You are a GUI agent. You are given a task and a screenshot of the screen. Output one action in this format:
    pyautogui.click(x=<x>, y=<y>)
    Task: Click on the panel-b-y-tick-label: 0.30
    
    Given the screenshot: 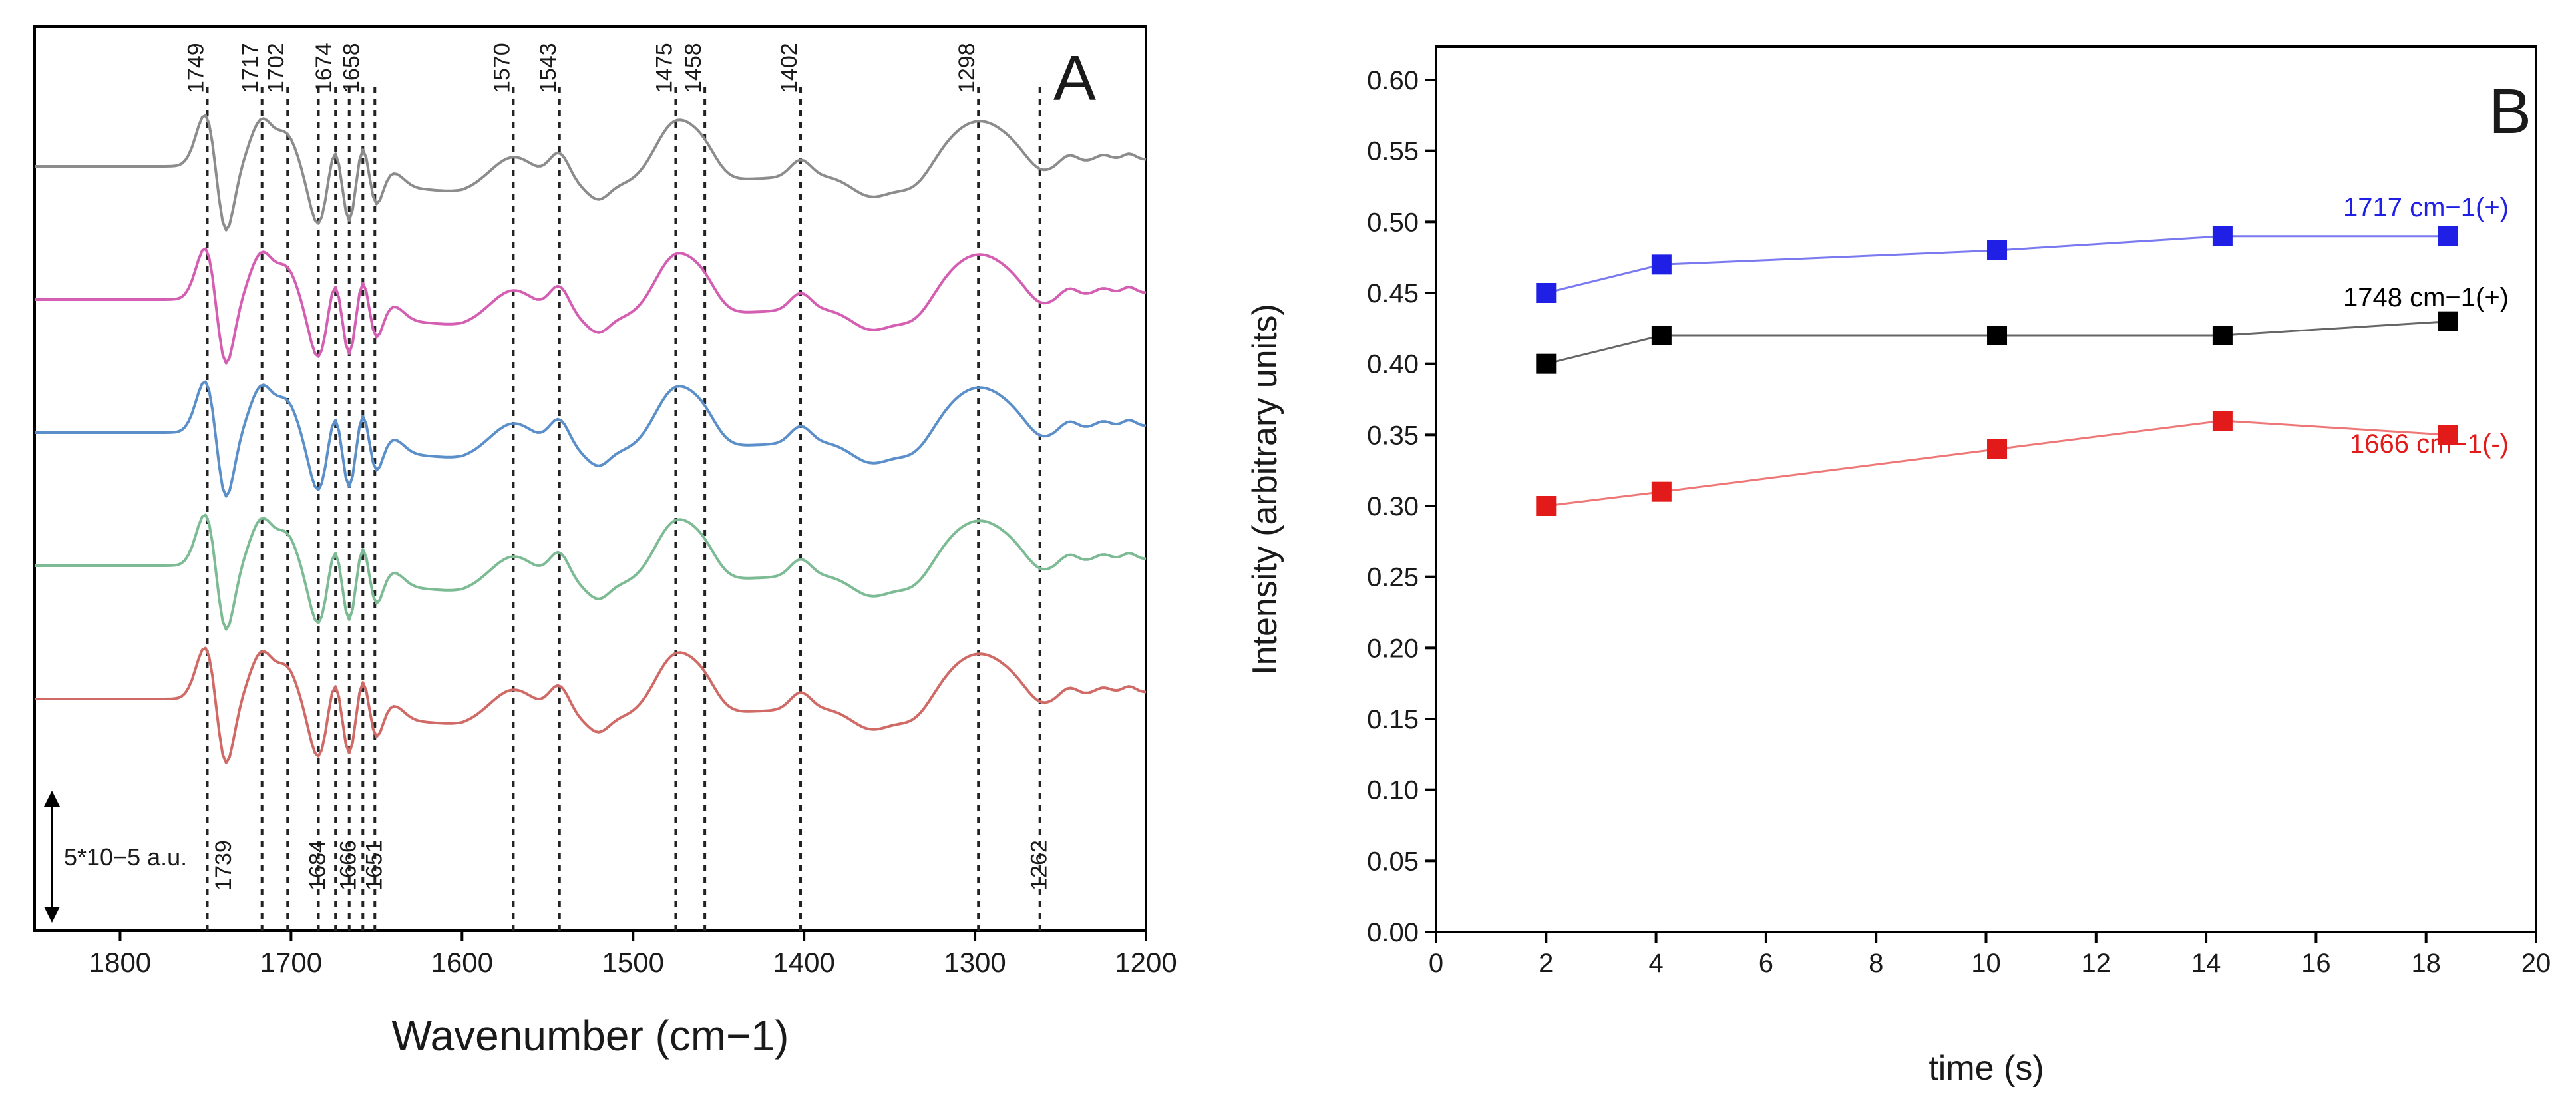 What is the action you would take?
    pyautogui.click(x=1393, y=506)
    